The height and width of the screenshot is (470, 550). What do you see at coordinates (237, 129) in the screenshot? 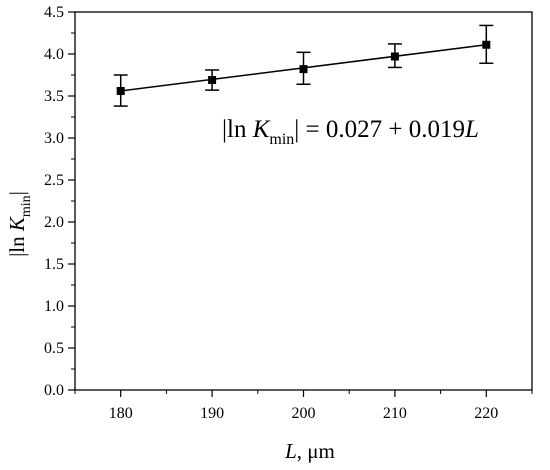
I see `equation-pre: |ln` at bounding box center [237, 129].